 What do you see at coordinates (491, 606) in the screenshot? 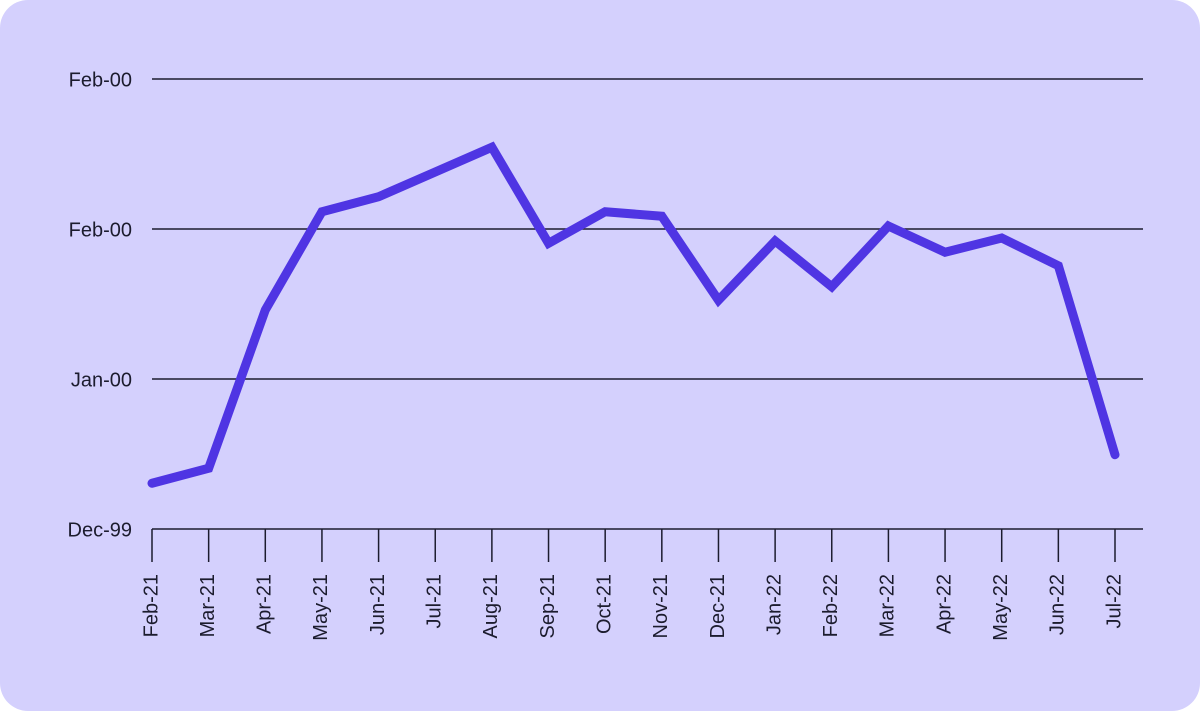
I see `x-tick-label: Aug-21` at bounding box center [491, 606].